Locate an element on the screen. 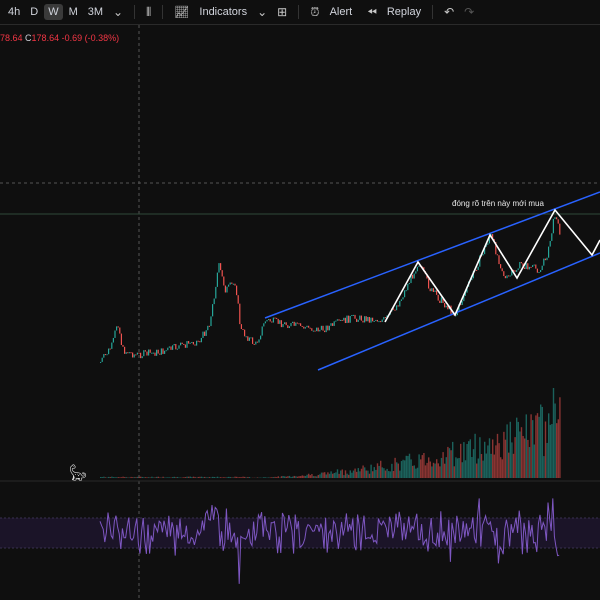 Image resolution: width=600 pixels, height=600 pixels. interval-w: W is located at coordinates (53, 12).